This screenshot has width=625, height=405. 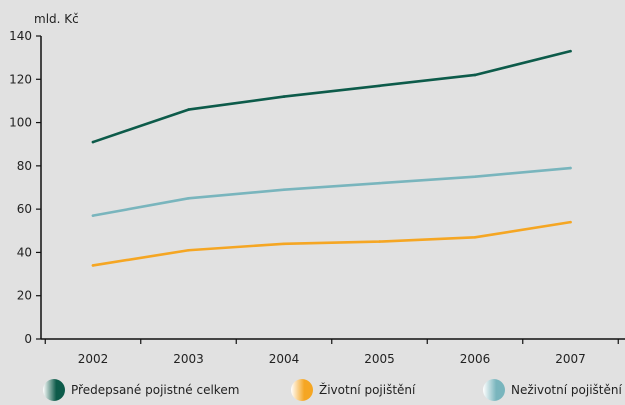 What do you see at coordinates (24, 166) in the screenshot?
I see `y-tick-label: 80` at bounding box center [24, 166].